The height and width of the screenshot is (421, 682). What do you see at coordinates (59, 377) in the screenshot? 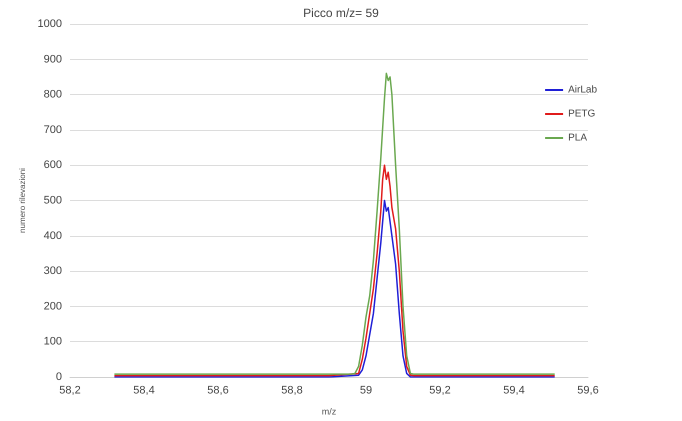
I see `y-tick-label: 0` at bounding box center [59, 377].